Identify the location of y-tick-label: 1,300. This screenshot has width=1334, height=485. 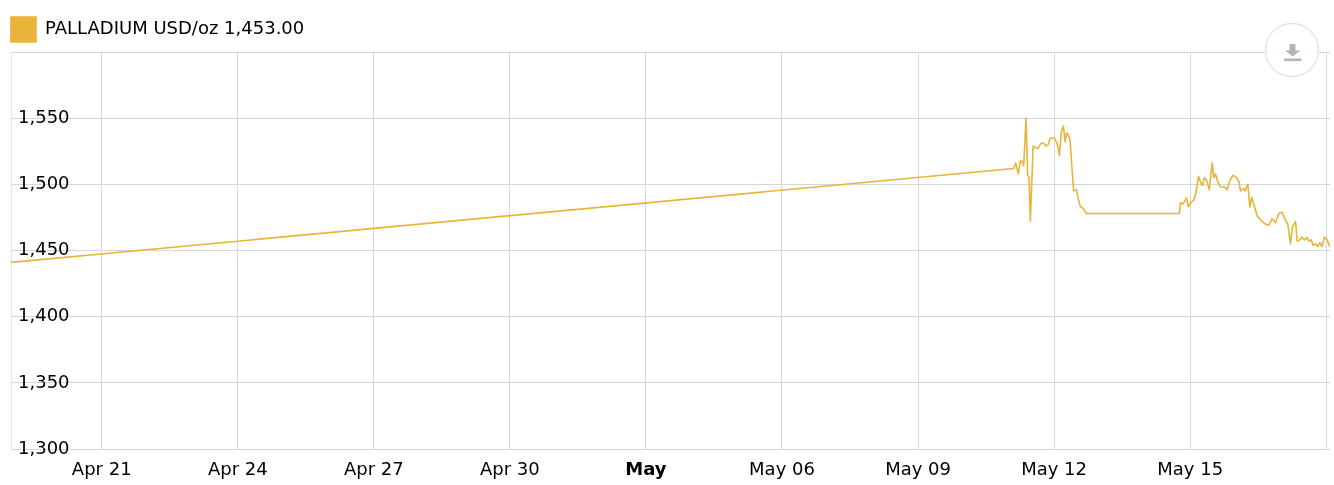
(44, 447).